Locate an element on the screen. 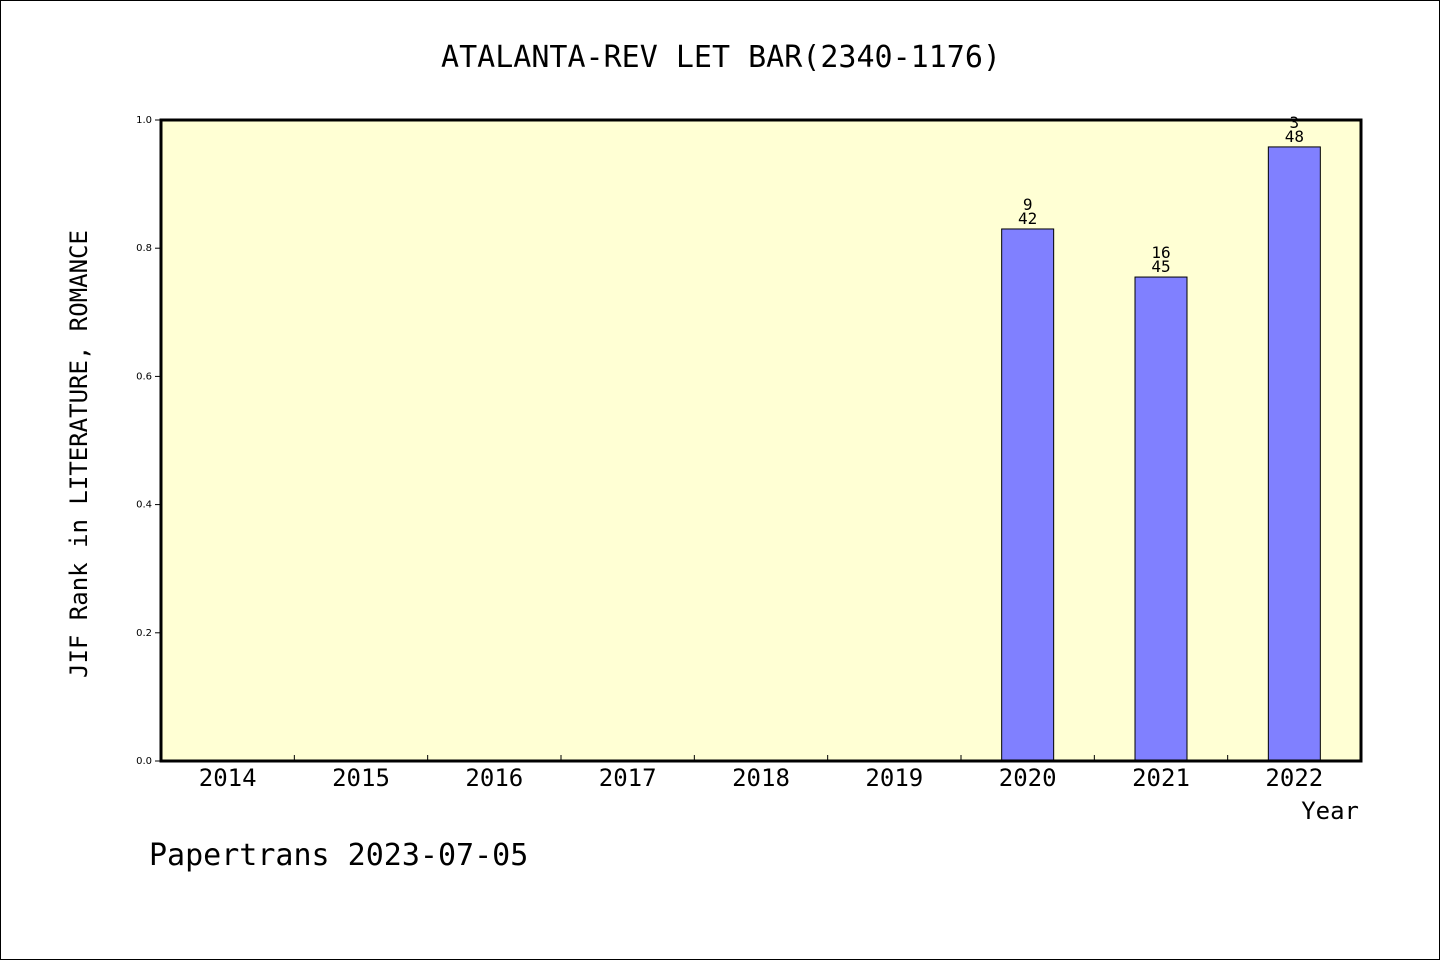 The width and height of the screenshot is (1440, 960). bars-layer is located at coordinates (1161, 454).